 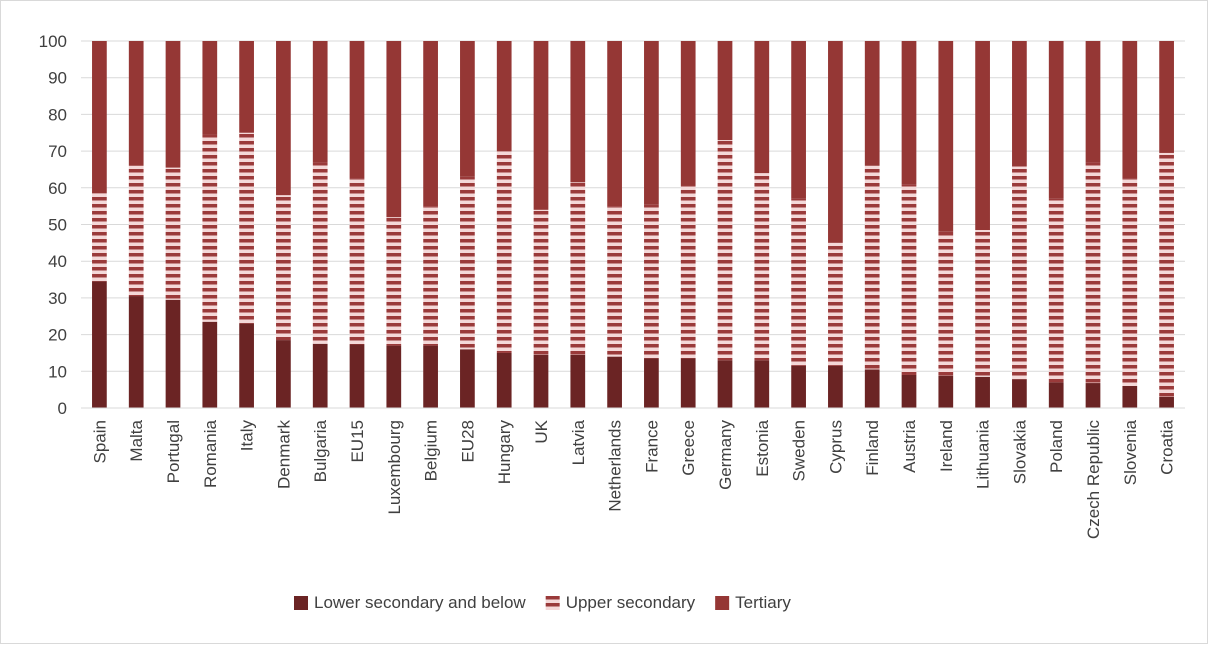 I want to click on x-tick-label: Cyprus, so click(x=835, y=447).